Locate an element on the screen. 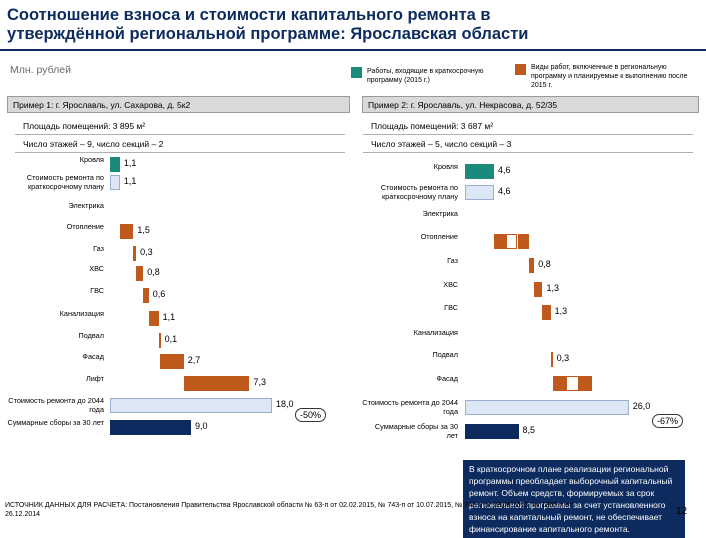  data-label: 8,5 is located at coordinates (529, 430).